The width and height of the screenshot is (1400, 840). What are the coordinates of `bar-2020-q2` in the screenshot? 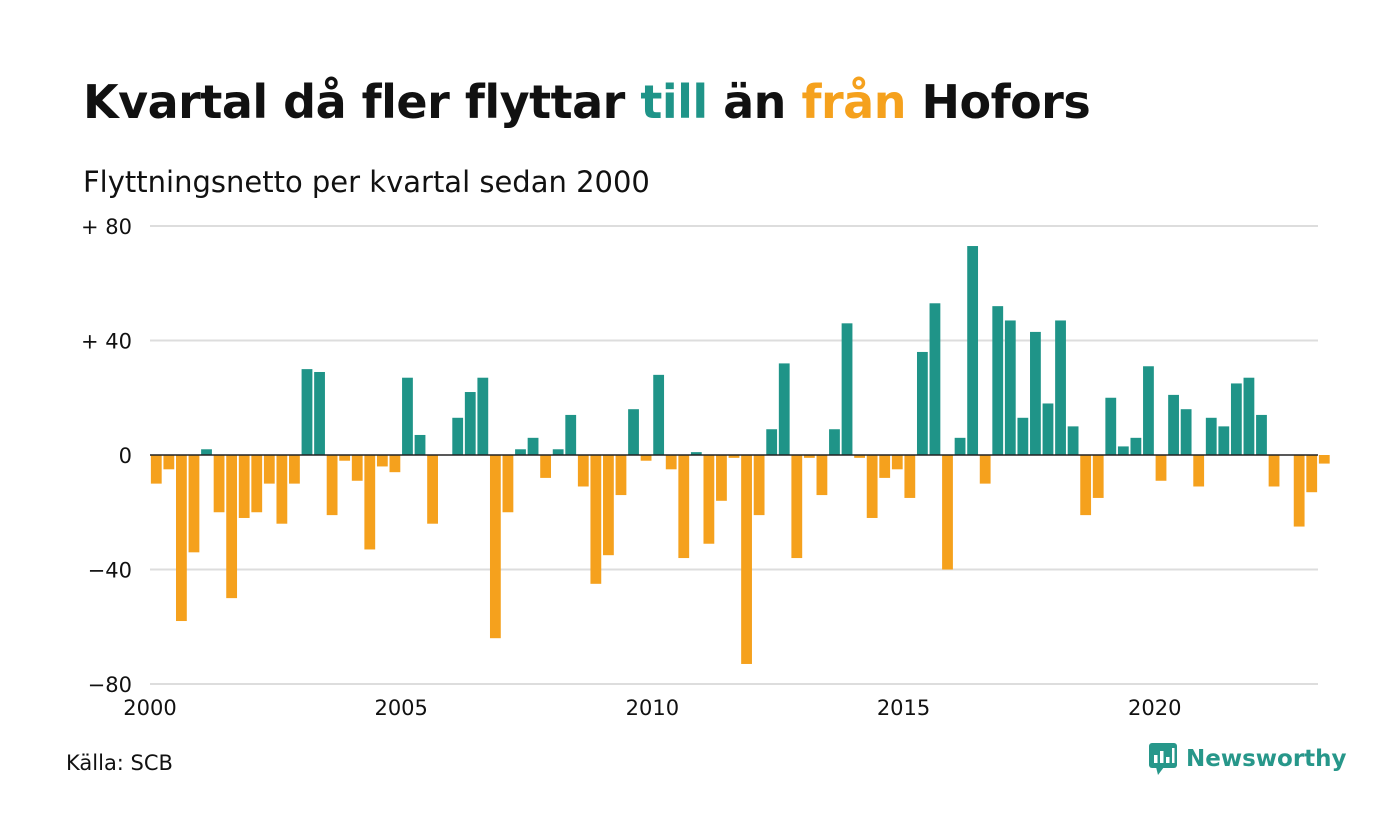 It's located at (1173, 424).